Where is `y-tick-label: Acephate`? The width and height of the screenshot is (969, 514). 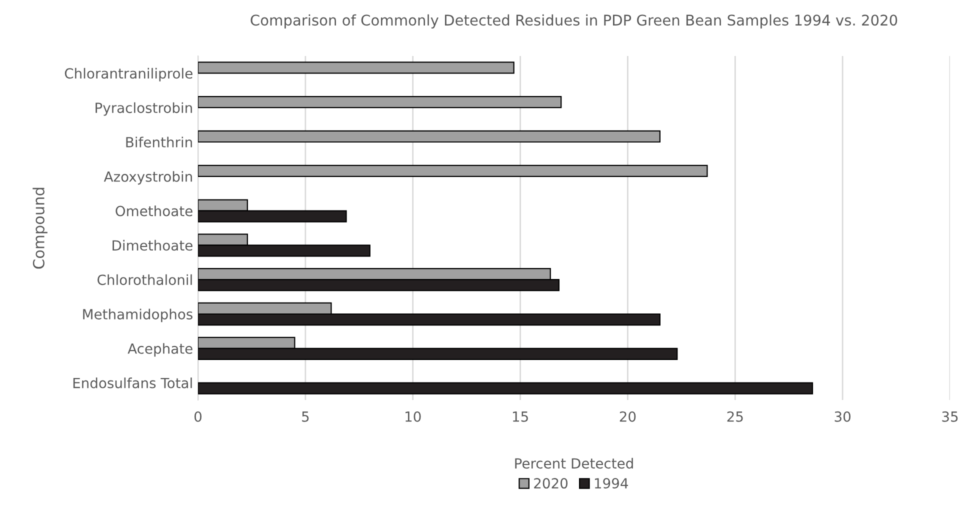 y-tick-label: Acephate is located at coordinates (160, 350).